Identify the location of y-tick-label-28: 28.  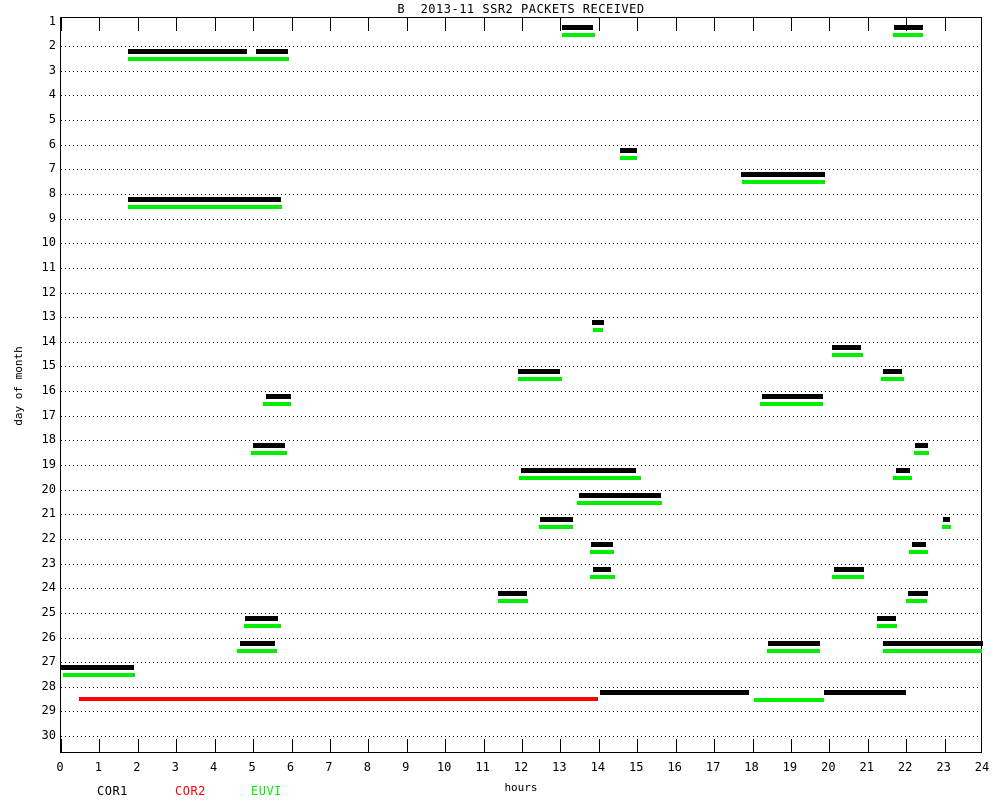
(48, 685).